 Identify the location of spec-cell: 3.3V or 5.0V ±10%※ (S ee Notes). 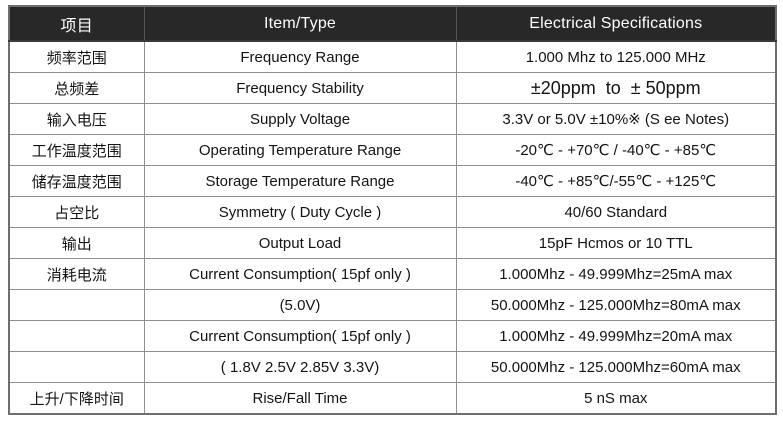
(616, 119).